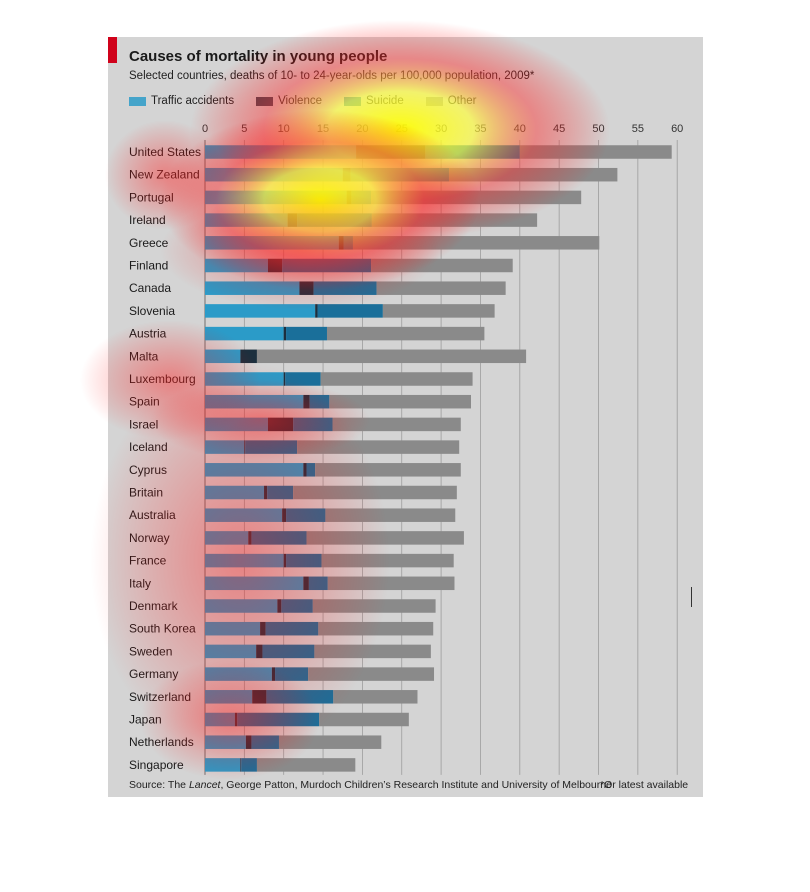 This screenshot has height=892, width=810. I want to click on category-label: Slovenia, so click(152, 311).